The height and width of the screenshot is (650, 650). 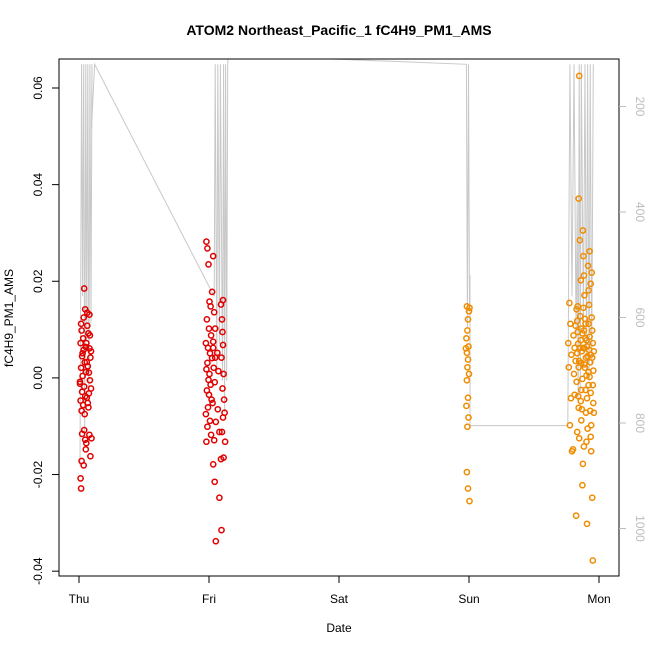 What do you see at coordinates (640, 317) in the screenshot?
I see `y2-tick-label: 600` at bounding box center [640, 317].